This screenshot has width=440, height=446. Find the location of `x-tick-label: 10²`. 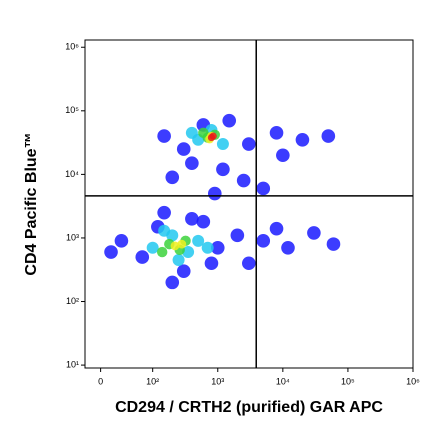

x-tick-label: 10² is located at coordinates (152, 381).